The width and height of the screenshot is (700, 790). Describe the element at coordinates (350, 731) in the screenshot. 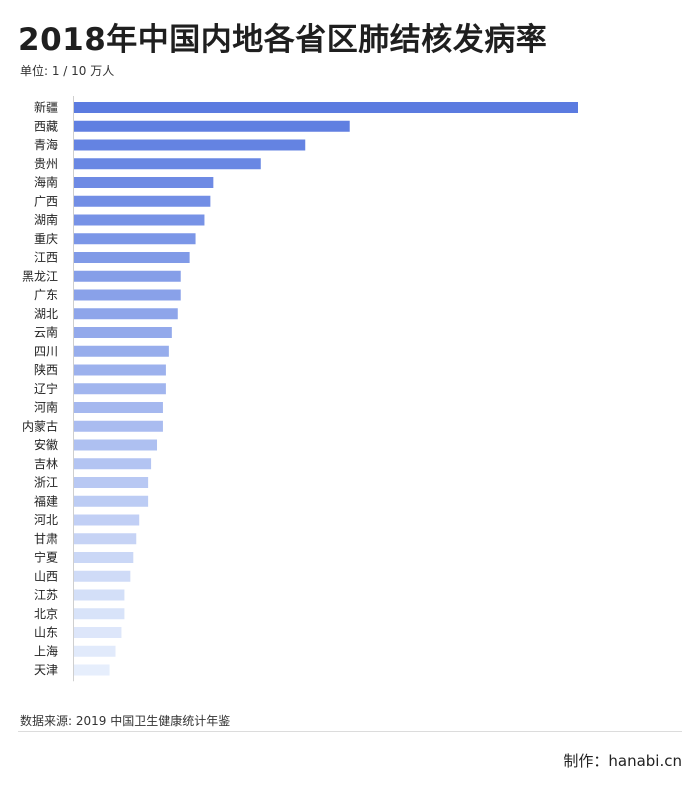

I see `divider` at that location.